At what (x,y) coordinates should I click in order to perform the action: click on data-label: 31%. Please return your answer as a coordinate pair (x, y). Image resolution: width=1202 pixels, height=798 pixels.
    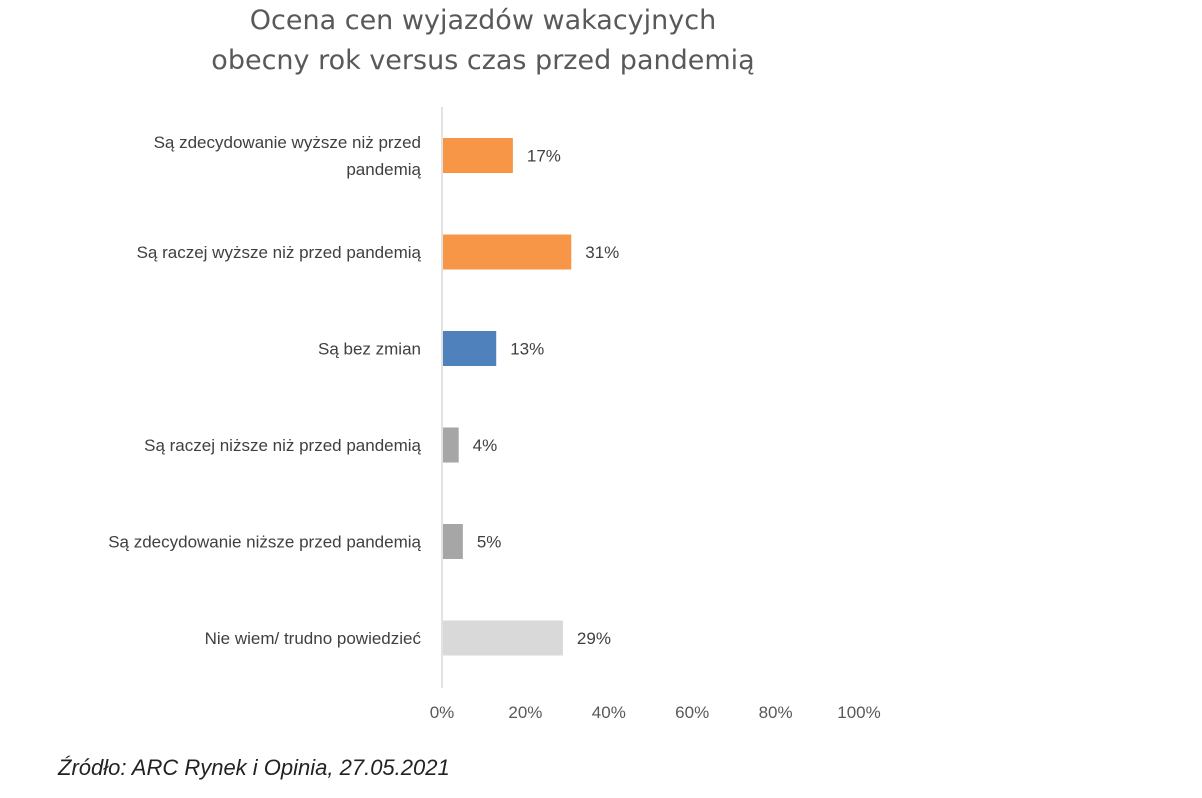
    Looking at the image, I should click on (602, 252).